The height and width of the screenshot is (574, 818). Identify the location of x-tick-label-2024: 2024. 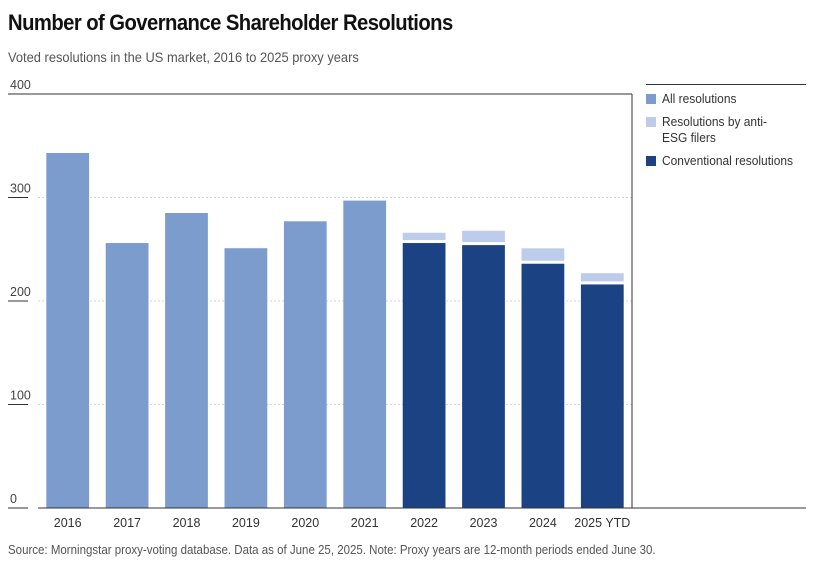
(543, 523).